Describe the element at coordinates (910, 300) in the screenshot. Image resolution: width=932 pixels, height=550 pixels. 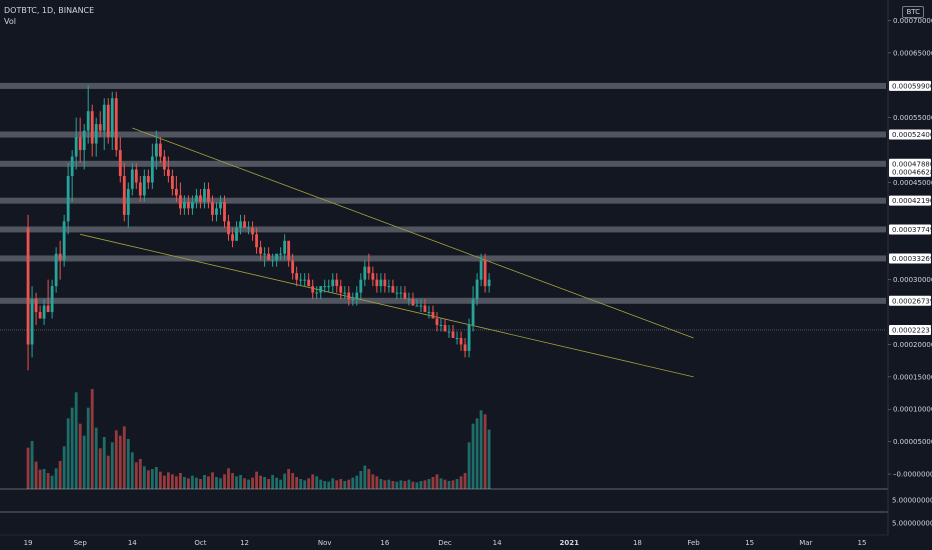
I see `price-label-7: 0.00026739` at that location.